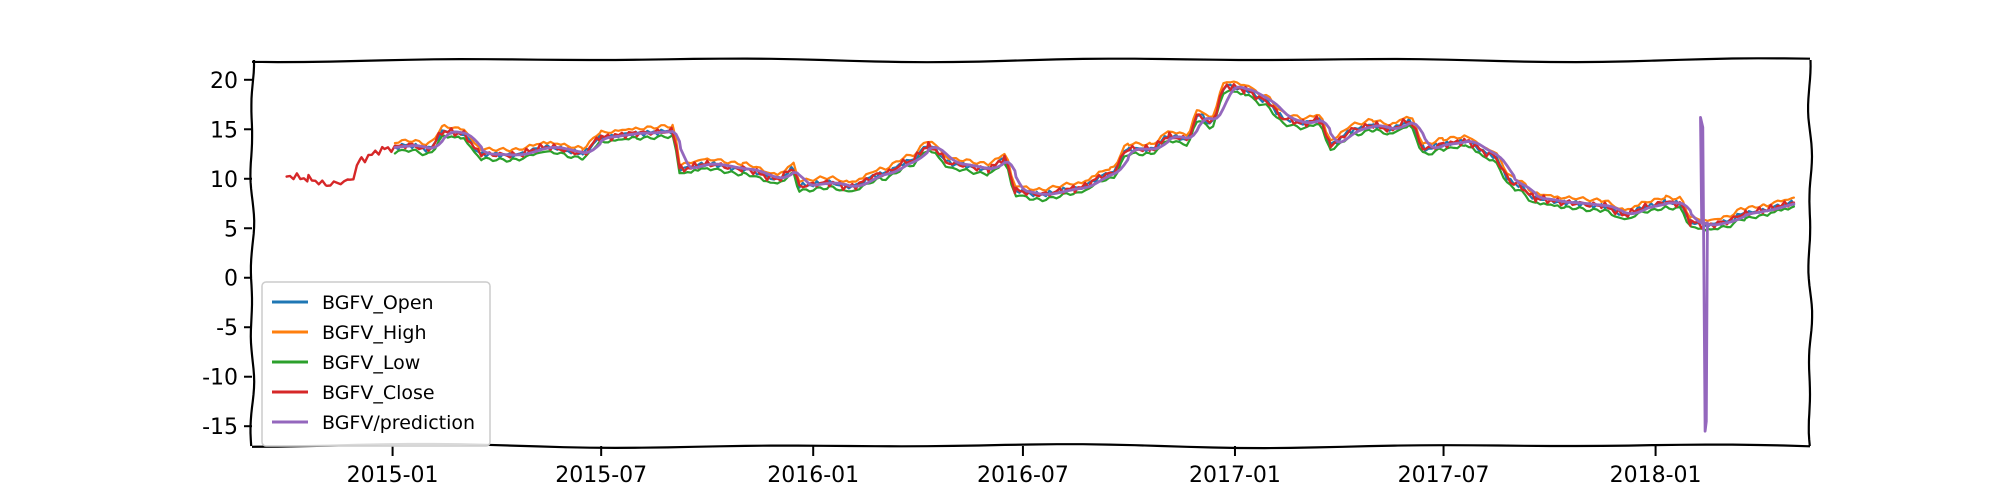 Image resolution: width=2000 pixels, height=500 pixels. Describe the element at coordinates (231, 279) in the screenshot. I see `y-tick-label: 0` at that location.